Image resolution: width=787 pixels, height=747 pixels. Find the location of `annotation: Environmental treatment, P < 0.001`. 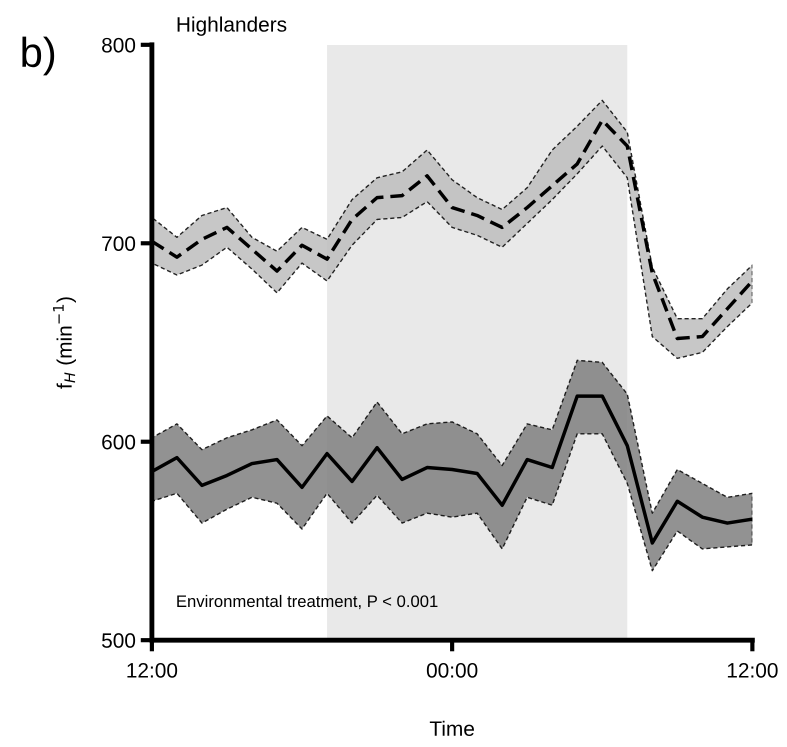

annotation: Environmental treatment, P < 0.001 is located at coordinates (307, 602).